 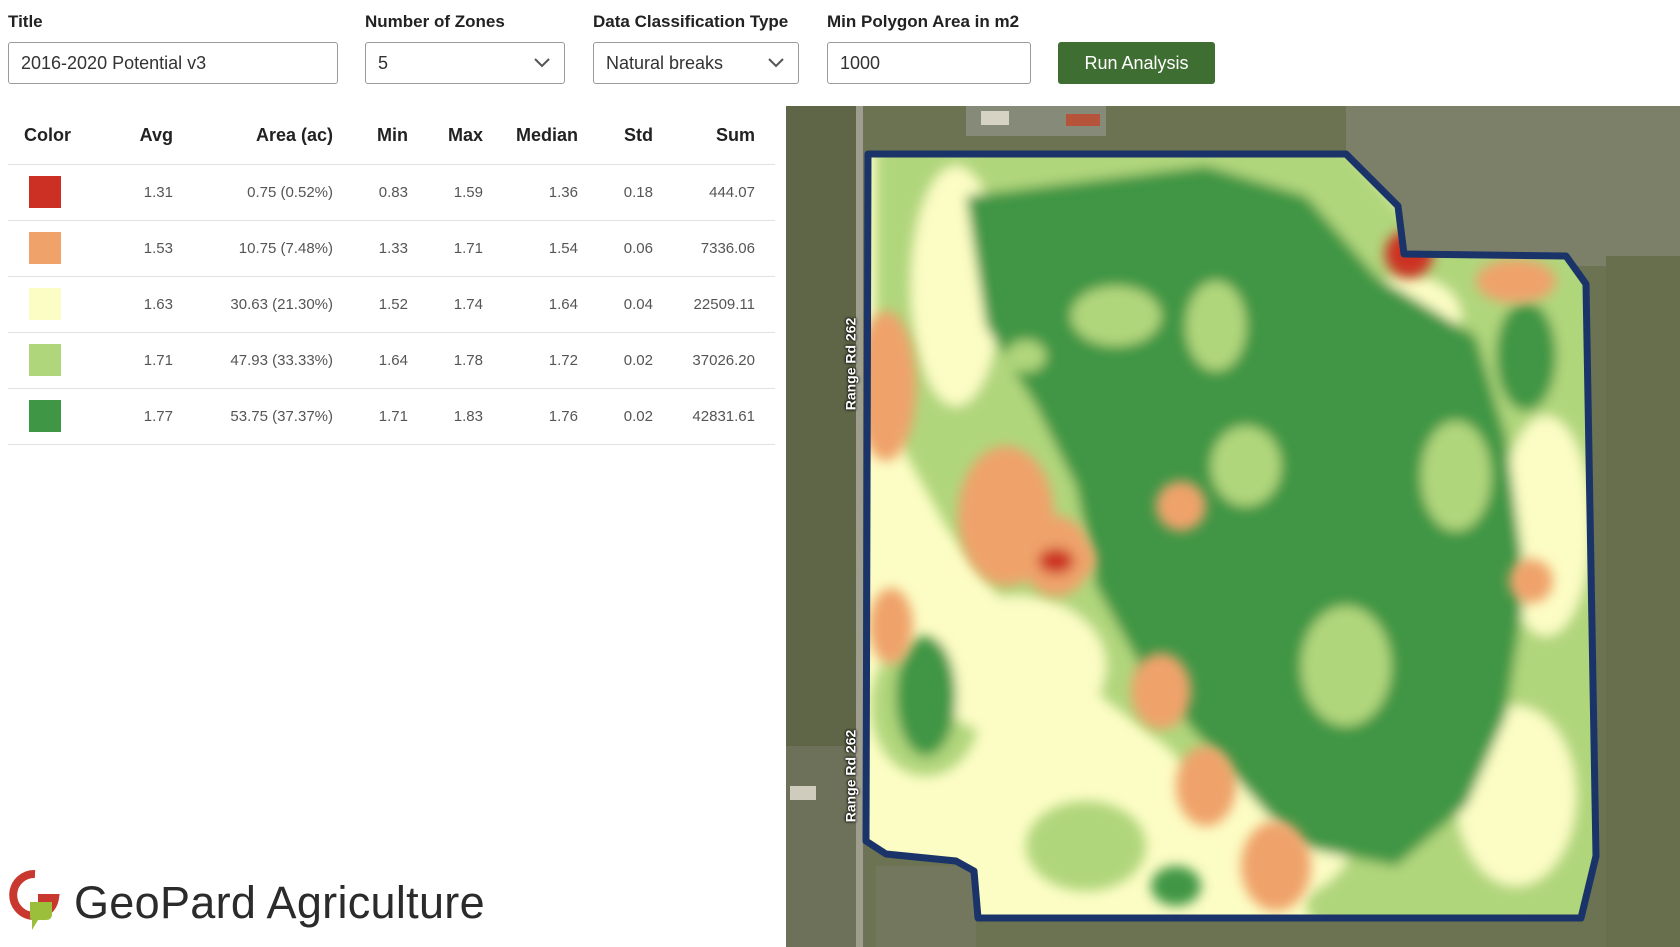 I want to click on title-input: 2016-2020 Potential v3, so click(x=173, y=63).